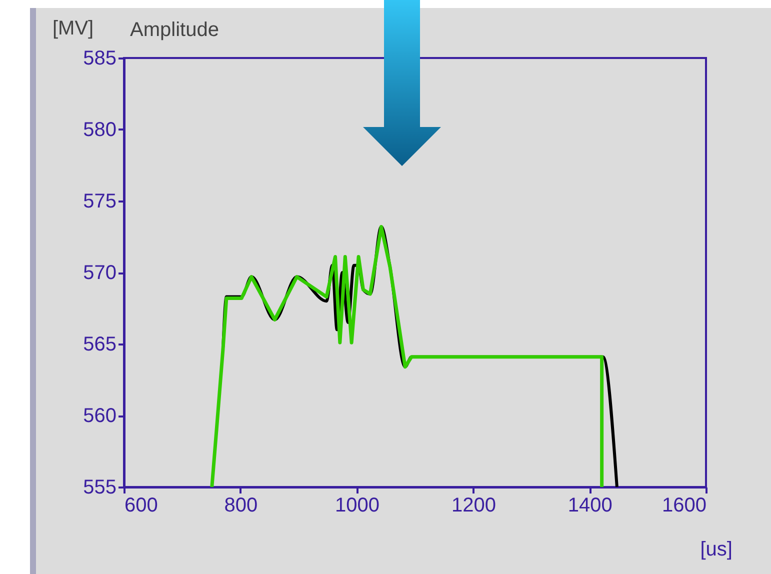 The height and width of the screenshot is (574, 771). I want to click on y-tick-label: 570, so click(99, 273).